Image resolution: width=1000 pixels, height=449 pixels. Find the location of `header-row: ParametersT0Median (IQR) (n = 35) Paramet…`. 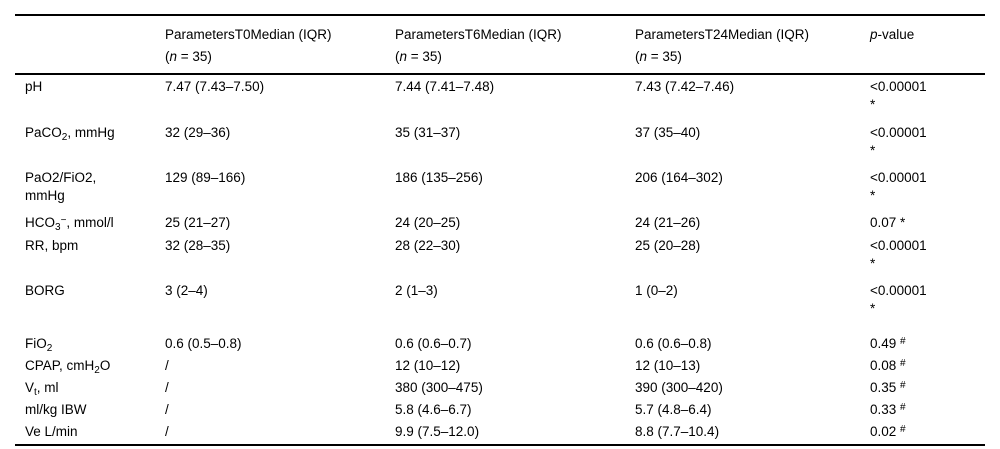

header-row: ParametersT0Median (IQR) (n = 35) Paramet… is located at coordinates (500, 45).